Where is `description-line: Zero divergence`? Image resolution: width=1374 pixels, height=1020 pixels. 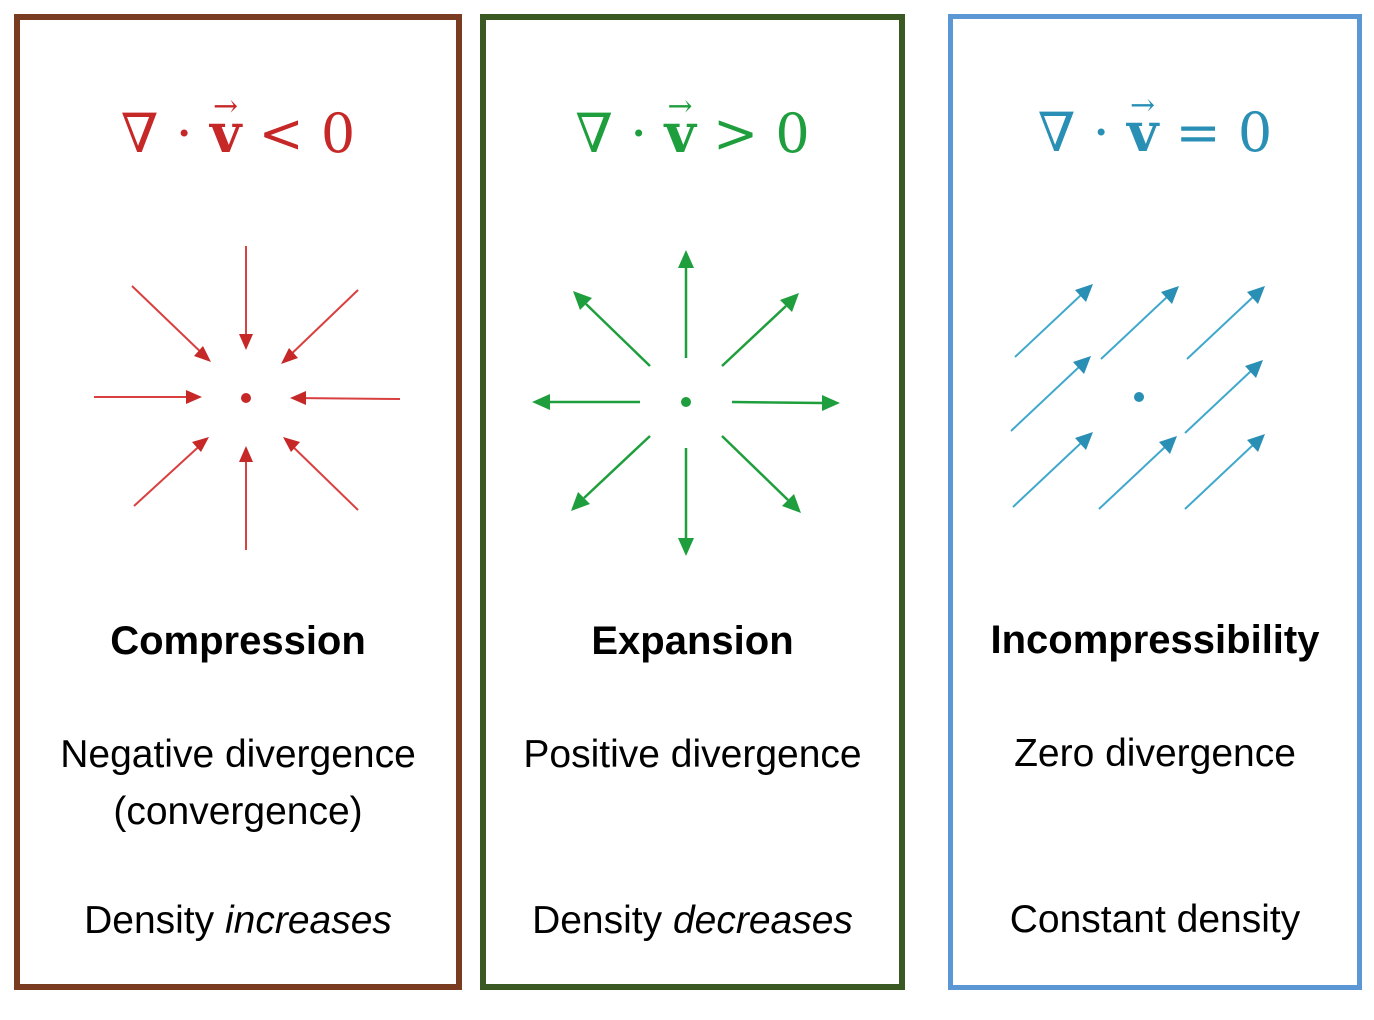
description-line: Zero divergence is located at coordinates (1155, 753).